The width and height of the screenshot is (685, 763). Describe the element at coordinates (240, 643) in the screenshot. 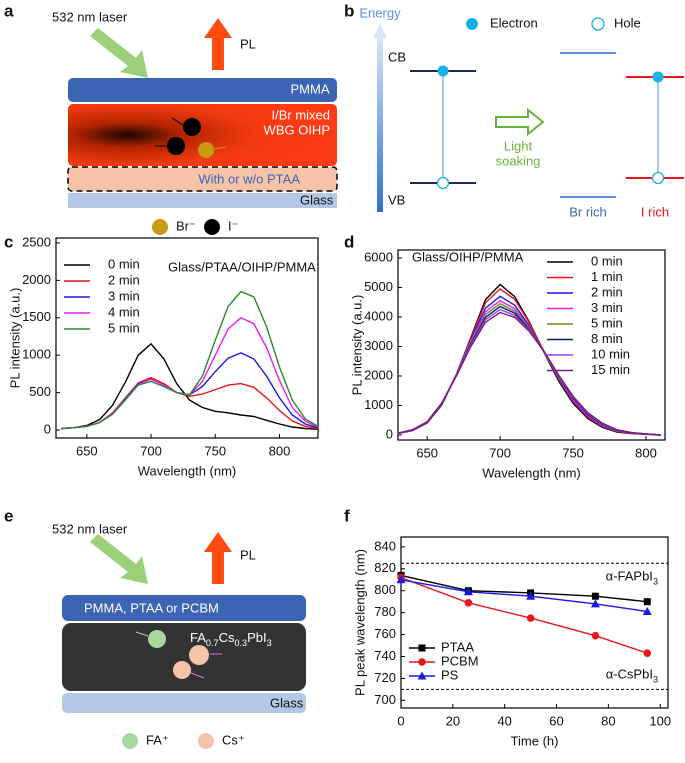

I see `text-part: 0.3` at that location.